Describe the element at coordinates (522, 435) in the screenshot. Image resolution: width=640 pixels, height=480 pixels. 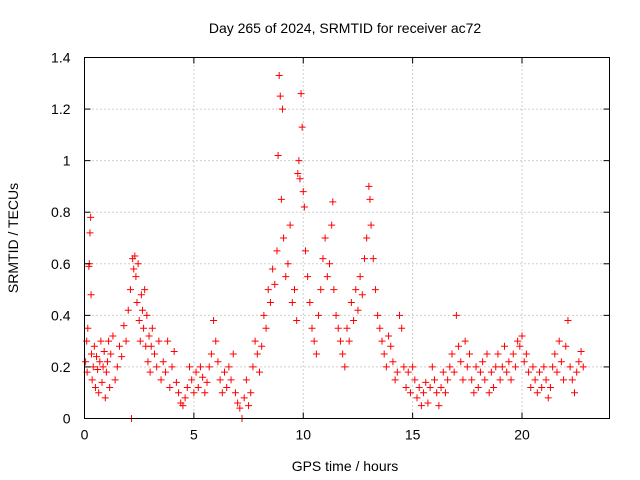
I see `x-tick-label: 20` at that location.